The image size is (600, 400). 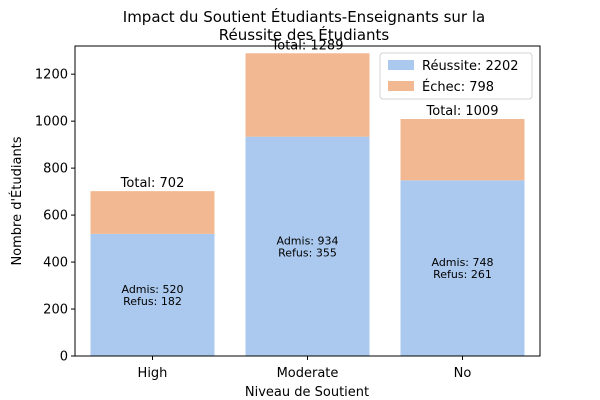 I want to click on inner-label-admis: Admis: 748, so click(x=462, y=262).